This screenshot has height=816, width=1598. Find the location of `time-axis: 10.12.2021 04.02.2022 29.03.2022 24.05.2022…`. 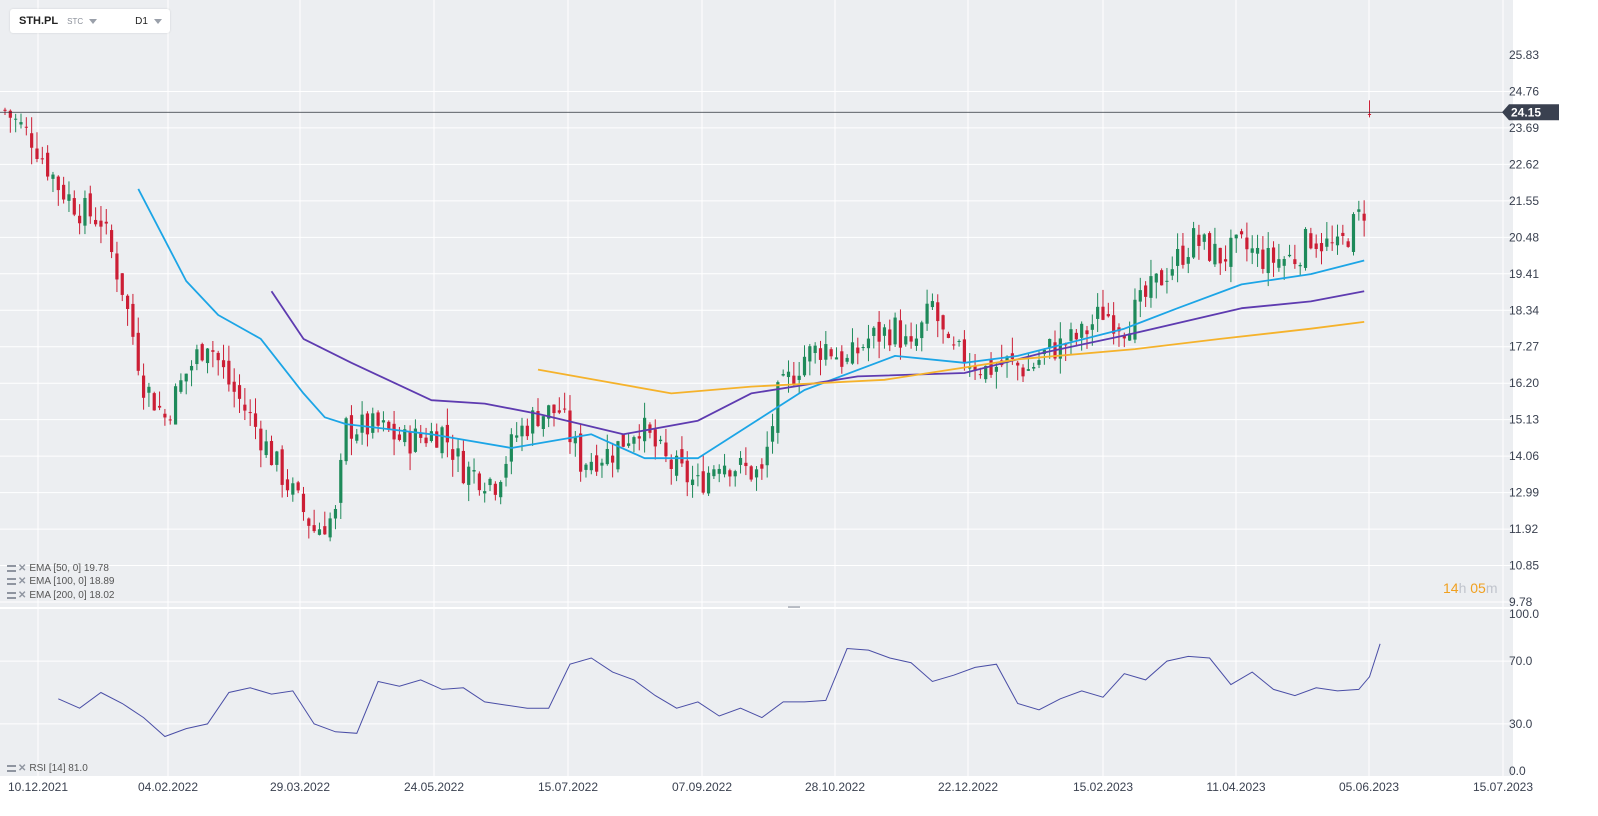

time-axis: 10.12.2021 04.02.2022 29.03.2022 24.05.2022… is located at coordinates (770, 787).